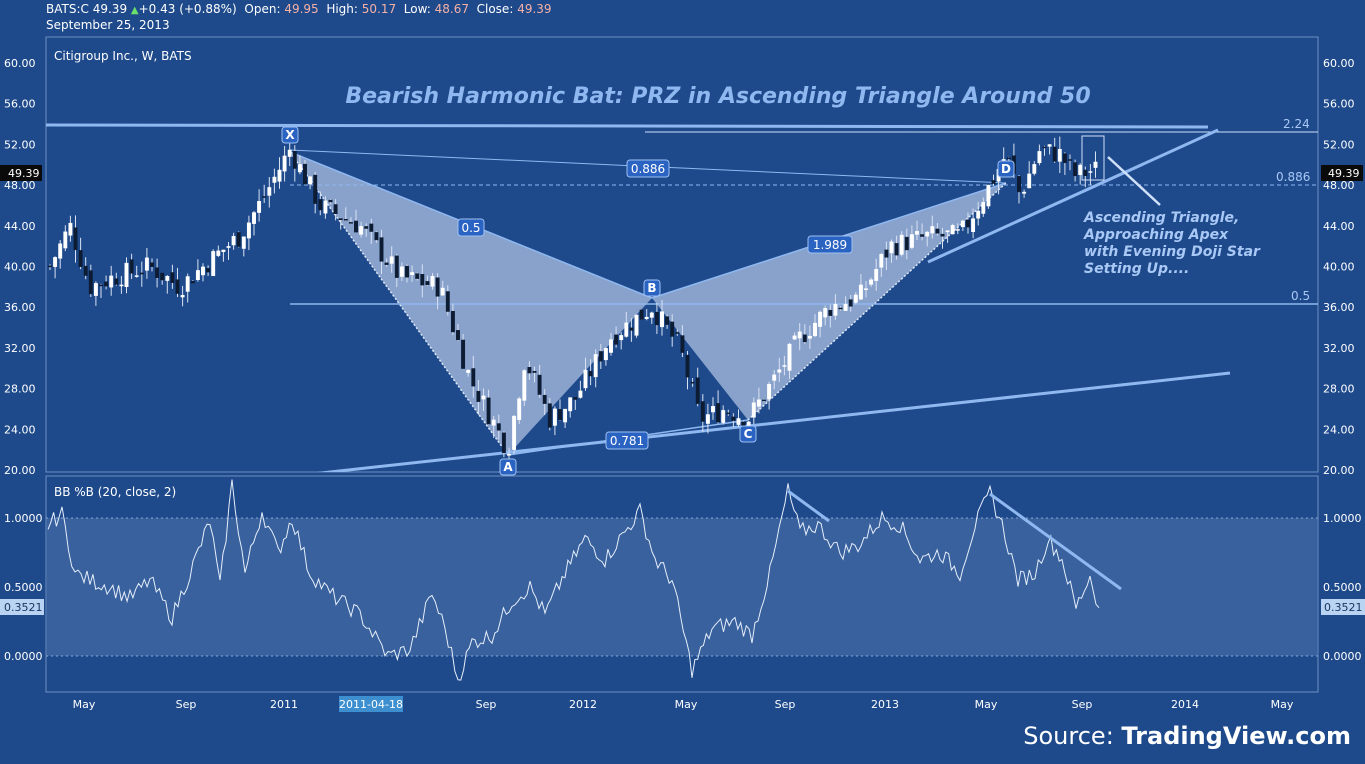 Image resolution: width=1365 pixels, height=764 pixels. I want to click on svg-text: 0.886, so click(648, 169).